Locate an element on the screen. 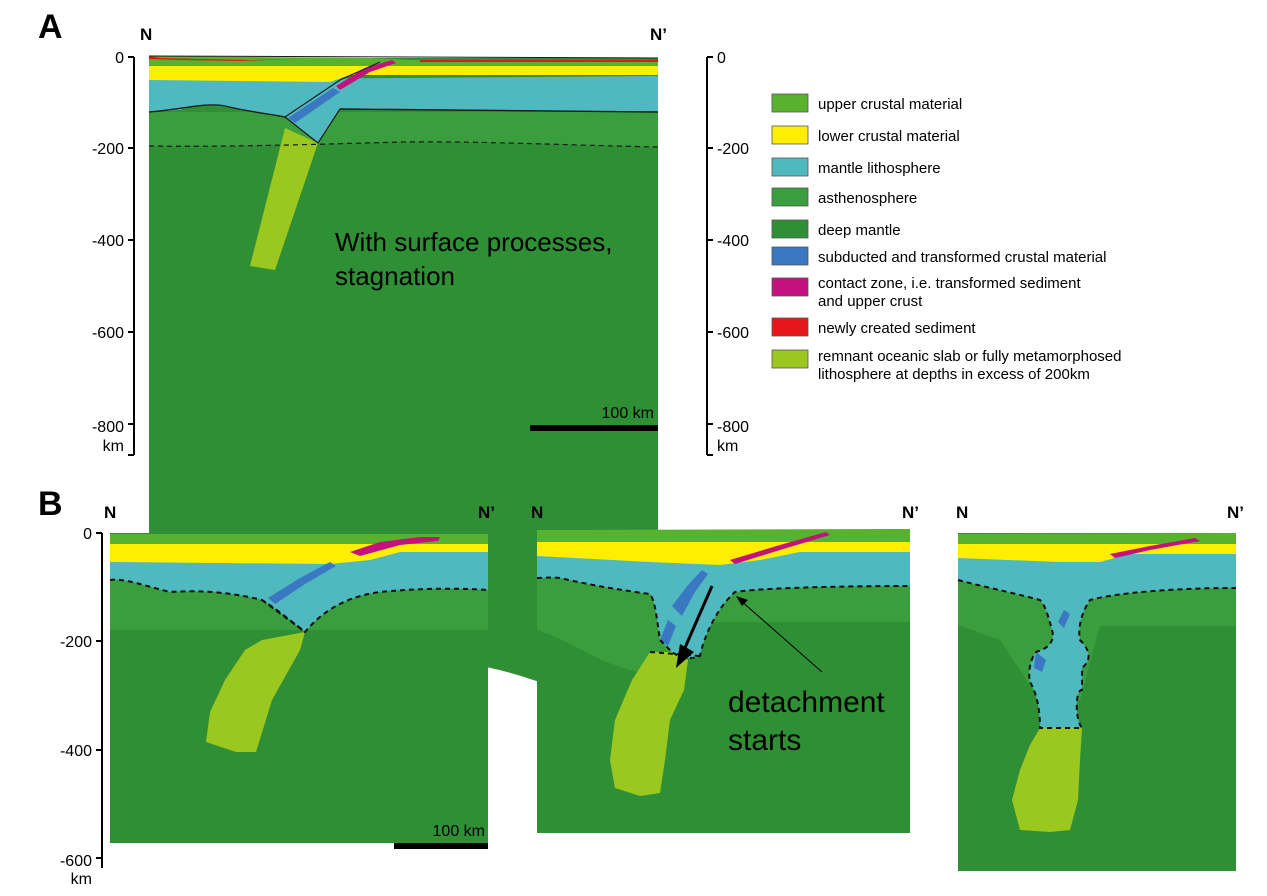 The image size is (1267, 896). legend-label-2: mantle lithosphere is located at coordinates (879, 168).